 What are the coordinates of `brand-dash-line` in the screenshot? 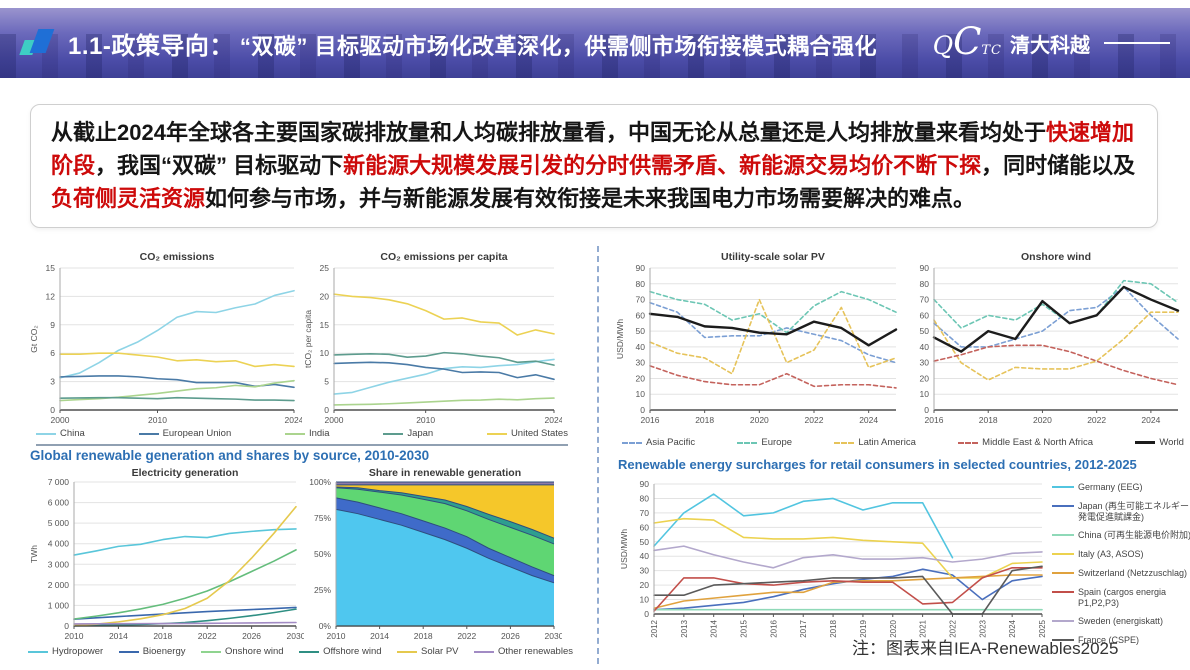 It's located at (1137, 43).